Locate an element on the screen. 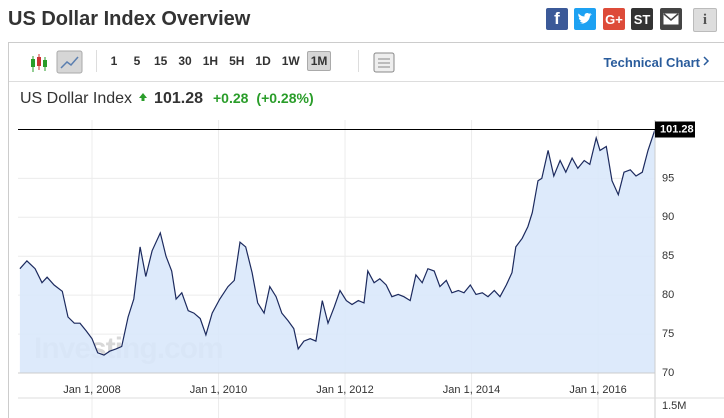 This screenshot has width=724, height=418. interval-button: 1D is located at coordinates (263, 61).